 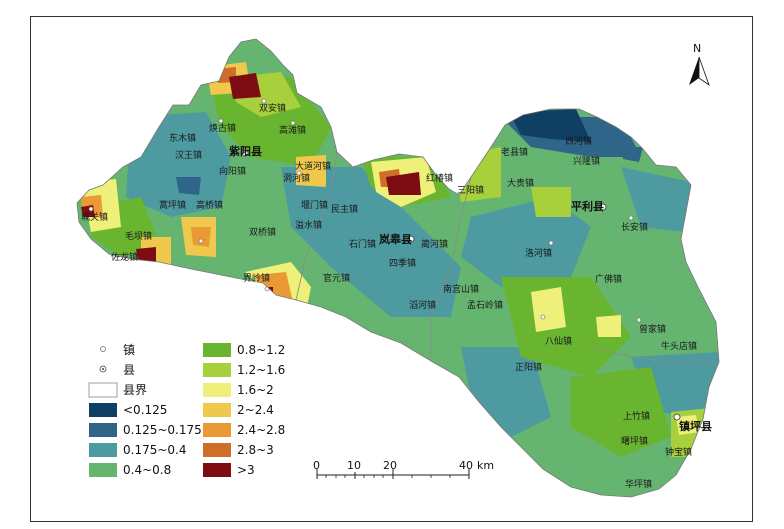 What do you see at coordinates (634, 227) in the screenshot?
I see `town-label: 长安镇` at bounding box center [634, 227].